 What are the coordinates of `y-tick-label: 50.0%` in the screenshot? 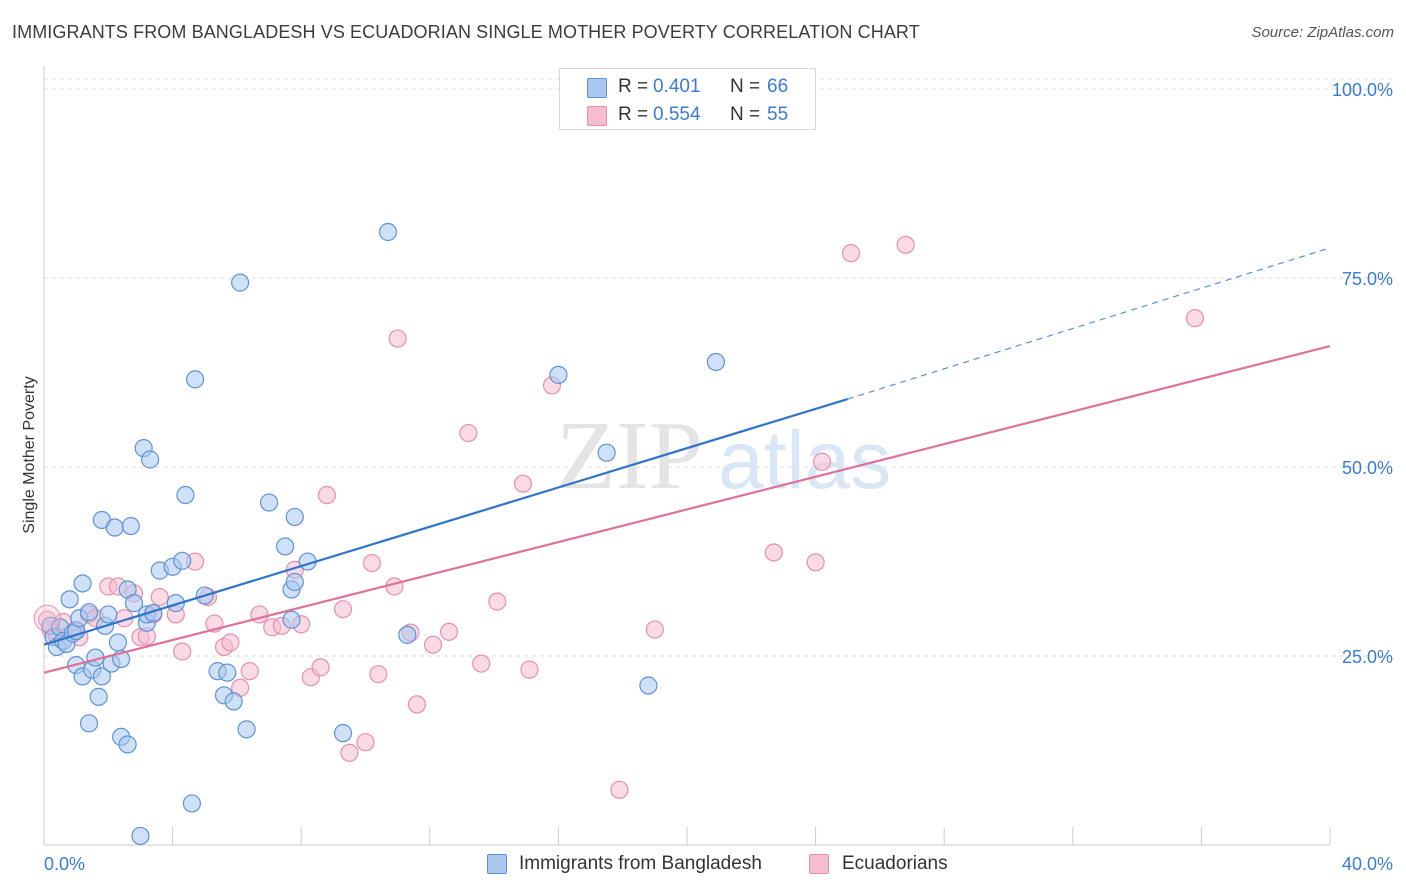 It's located at (1367, 468).